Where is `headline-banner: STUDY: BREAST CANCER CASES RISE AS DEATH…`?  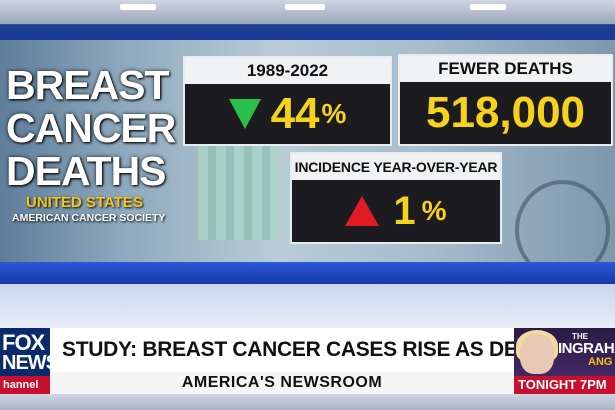
headline-banner: STUDY: BREAST CANCER CASES RISE AS DEATH… is located at coordinates (282, 350).